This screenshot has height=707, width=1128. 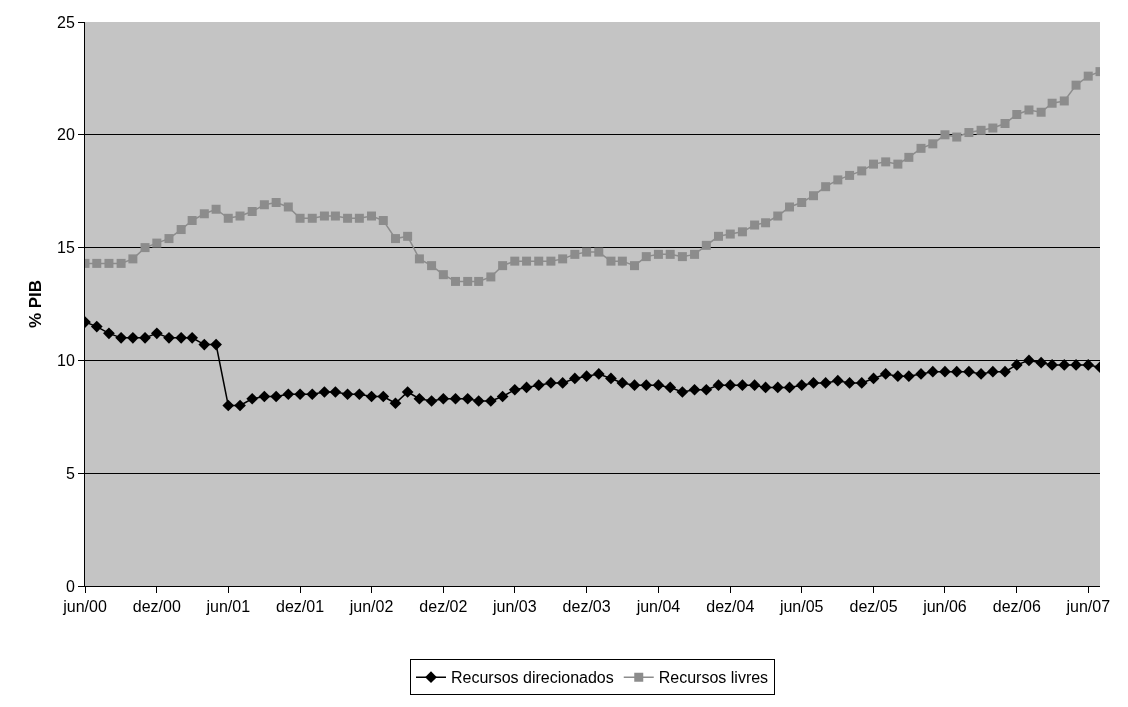 What do you see at coordinates (66, 22) in the screenshot?
I see `y-tick-label: 25` at bounding box center [66, 22].